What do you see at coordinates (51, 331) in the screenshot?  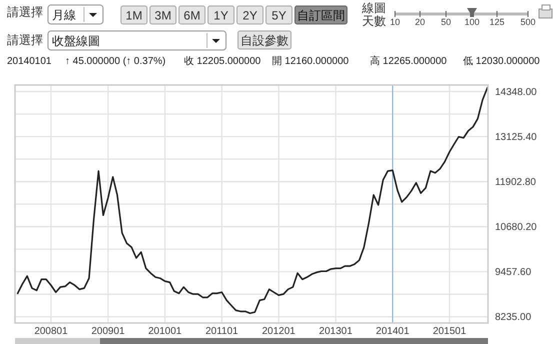 I see `x-tick-label: 200801` at bounding box center [51, 331].